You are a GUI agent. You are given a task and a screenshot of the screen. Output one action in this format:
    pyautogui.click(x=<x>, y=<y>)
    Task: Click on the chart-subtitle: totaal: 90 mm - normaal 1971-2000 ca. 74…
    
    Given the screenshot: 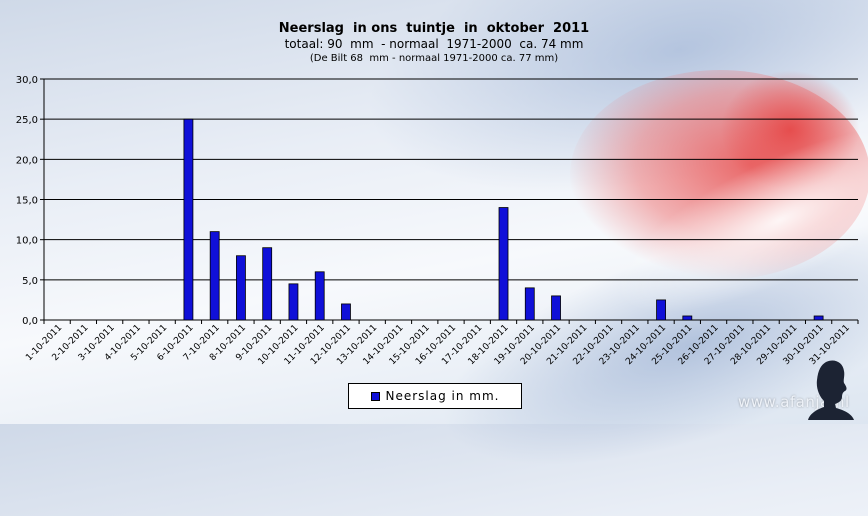 What is the action you would take?
    pyautogui.click(x=434, y=44)
    